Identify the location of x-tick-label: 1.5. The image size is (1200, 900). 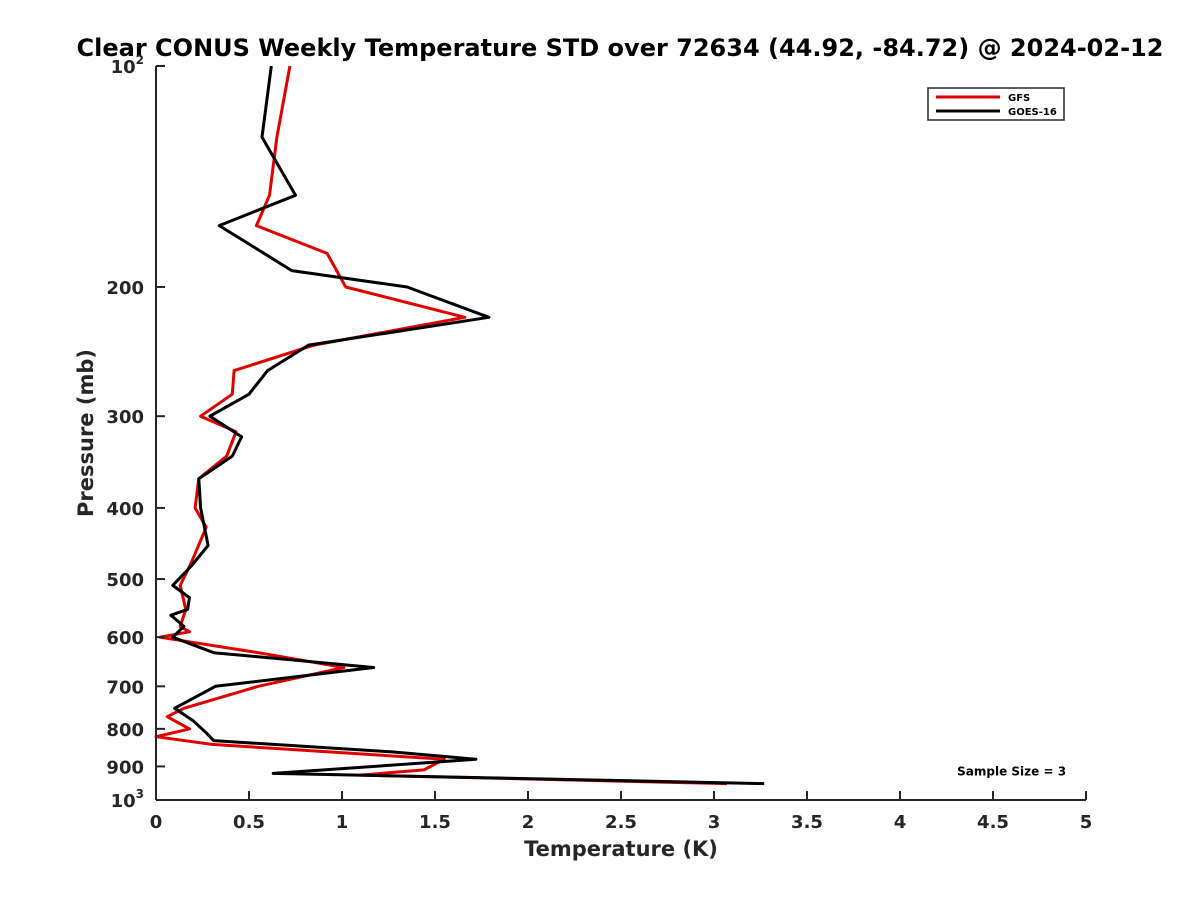
(435, 822).